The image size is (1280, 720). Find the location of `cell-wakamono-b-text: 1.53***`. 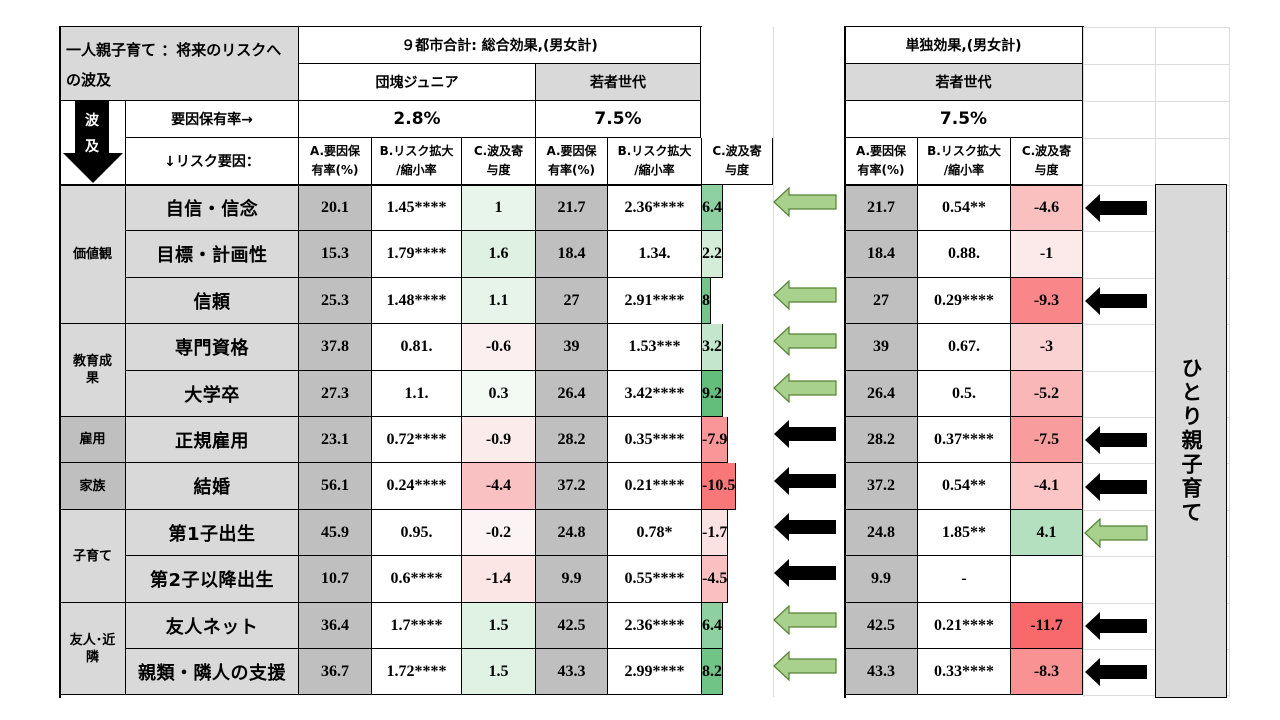

cell-wakamono-b-text: 1.53*** is located at coordinates (654, 346).